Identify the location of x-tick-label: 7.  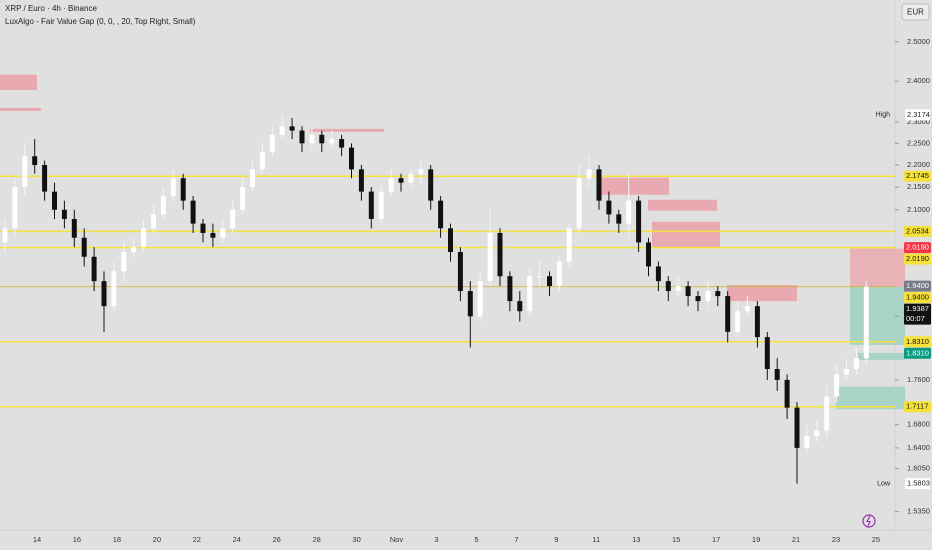
(516, 539).